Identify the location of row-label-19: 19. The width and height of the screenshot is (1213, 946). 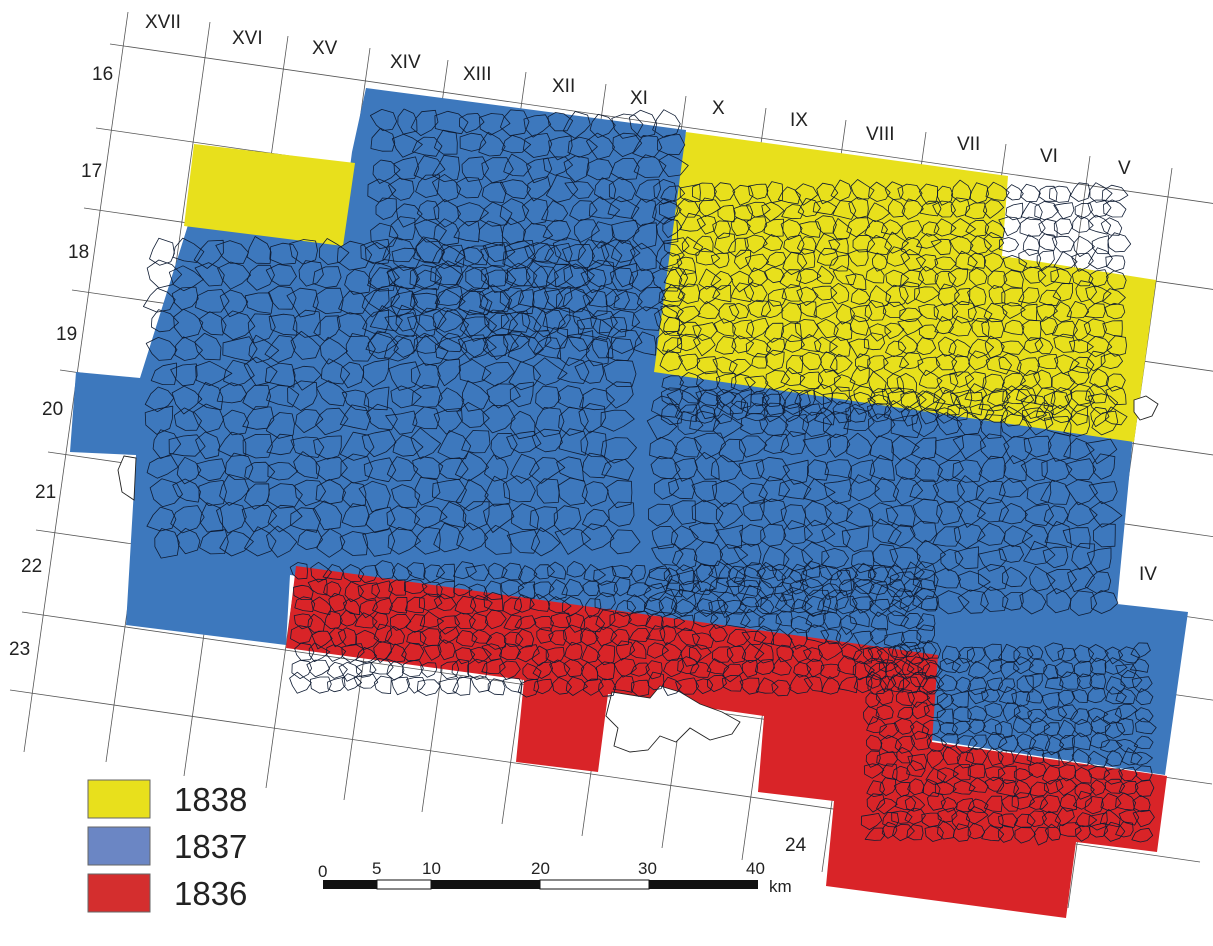
(66, 334).